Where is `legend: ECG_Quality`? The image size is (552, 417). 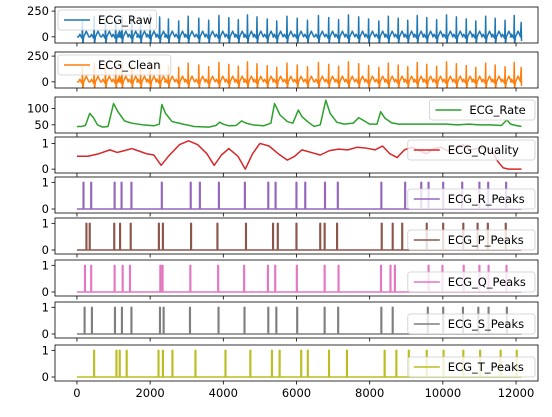 legend: ECG_Quality is located at coordinates (471, 150).